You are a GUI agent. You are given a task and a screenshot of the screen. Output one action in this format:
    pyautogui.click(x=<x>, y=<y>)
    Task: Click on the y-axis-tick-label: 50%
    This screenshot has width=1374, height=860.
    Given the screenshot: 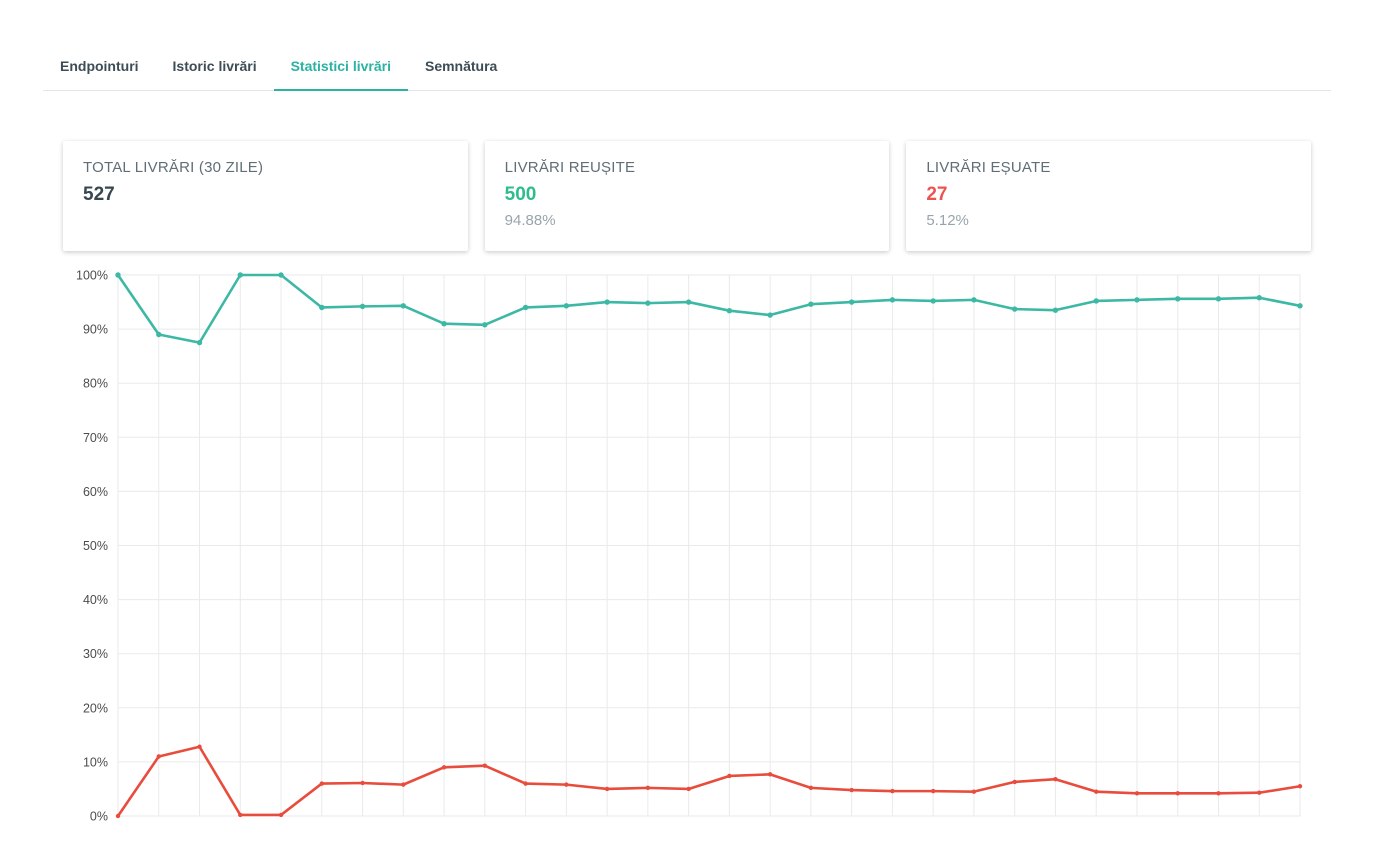 What is the action you would take?
    pyautogui.click(x=95, y=546)
    